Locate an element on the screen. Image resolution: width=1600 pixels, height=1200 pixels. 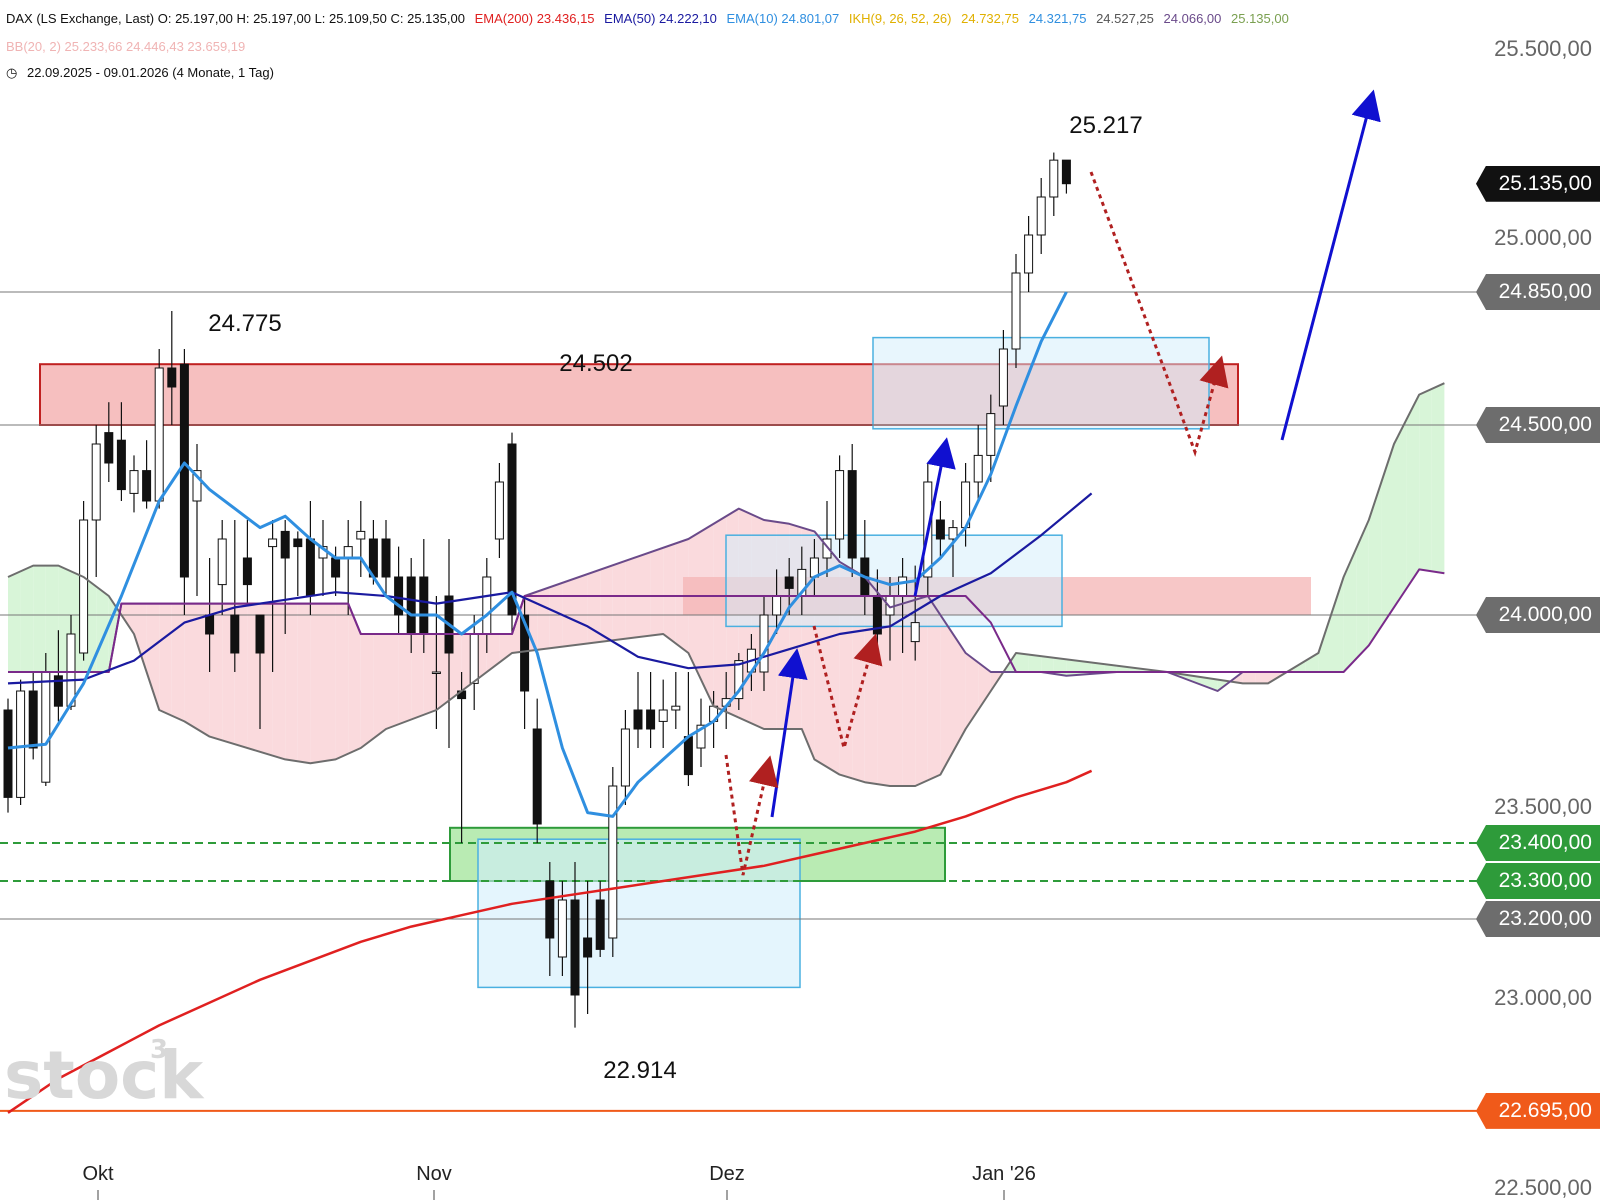
y-tick-label: 25.000,00 is located at coordinates (1543, 237).